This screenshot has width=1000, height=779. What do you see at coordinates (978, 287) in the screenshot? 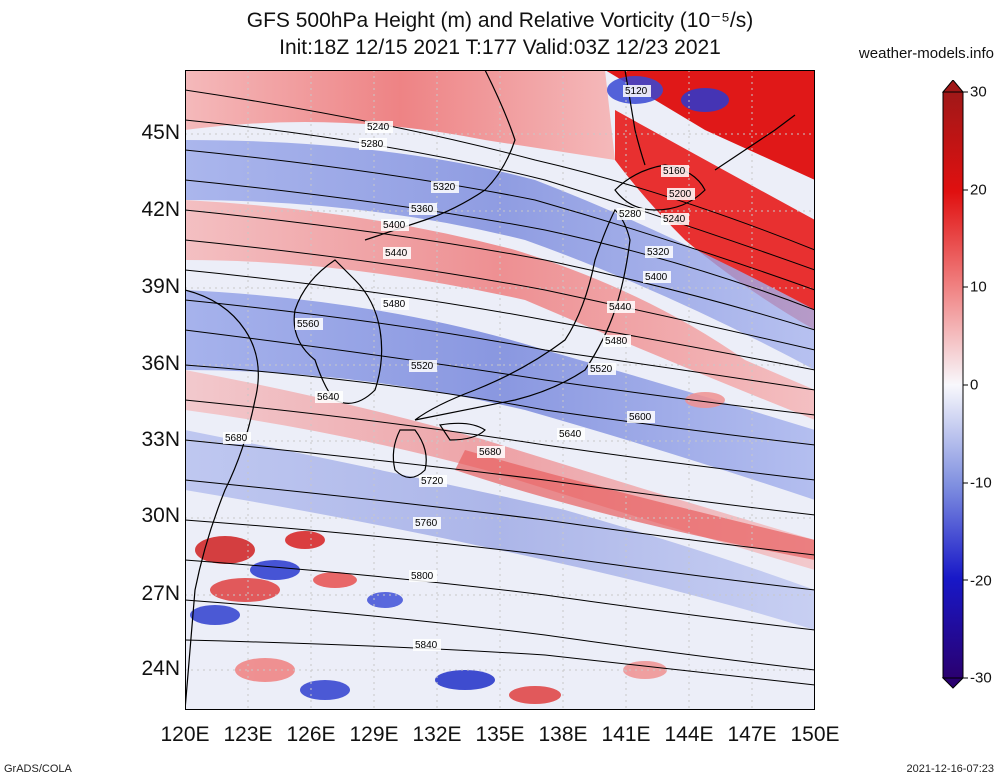
I see `colorbar-label: 10` at bounding box center [978, 287].